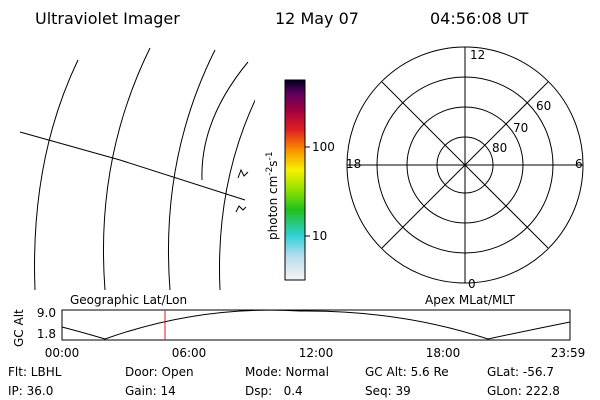 The height and width of the screenshot is (400, 600). What do you see at coordinates (189, 353) in the screenshot?
I see `time-label: 06:00` at bounding box center [189, 353].